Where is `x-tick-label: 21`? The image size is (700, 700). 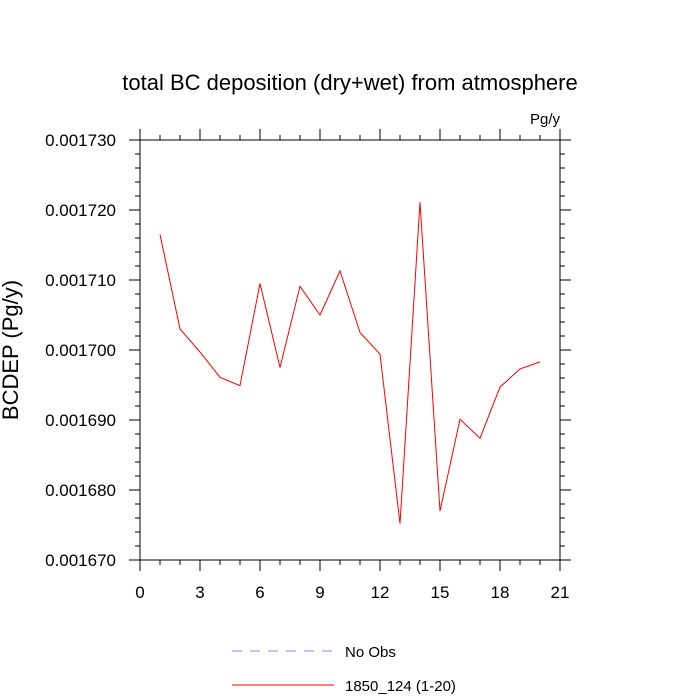 x-tick-label: 21 is located at coordinates (560, 592).